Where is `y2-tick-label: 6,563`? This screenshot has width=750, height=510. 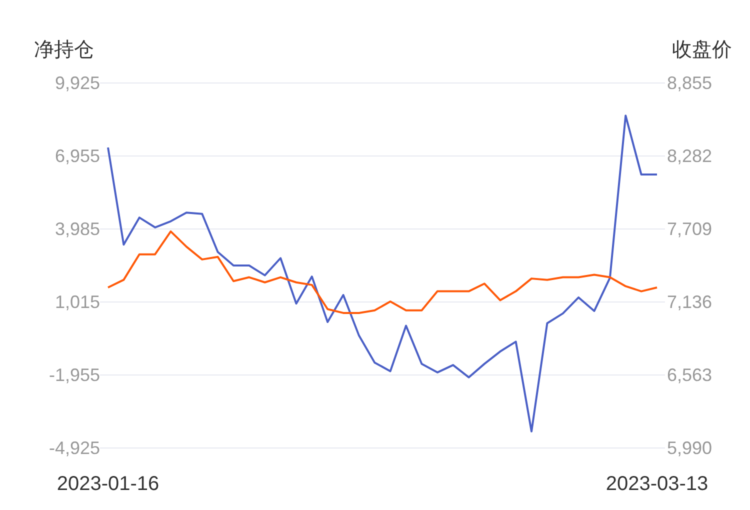 y2-tick-label: 6,563 is located at coordinates (689, 375).